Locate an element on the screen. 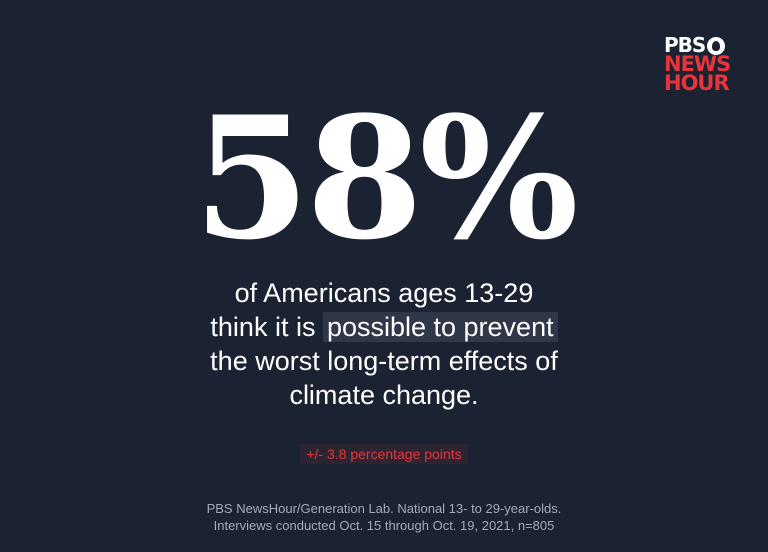 The width and height of the screenshot is (768, 552). logo-news-text: NEWS is located at coordinates (697, 64).